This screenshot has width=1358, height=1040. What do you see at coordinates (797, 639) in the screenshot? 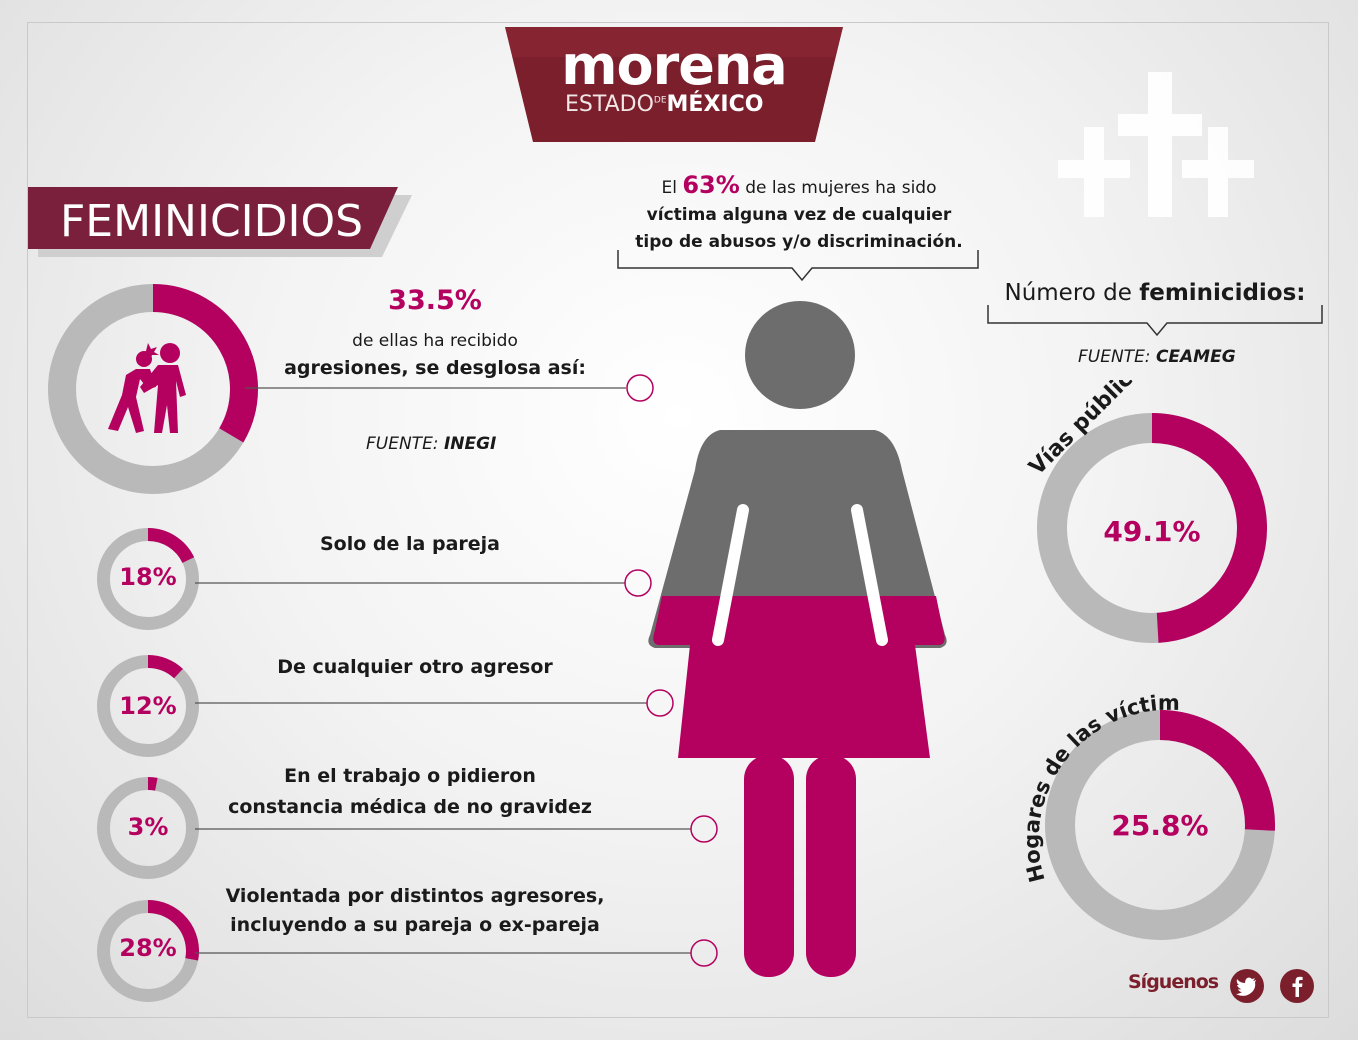
I see `woman-figure` at bounding box center [797, 639].